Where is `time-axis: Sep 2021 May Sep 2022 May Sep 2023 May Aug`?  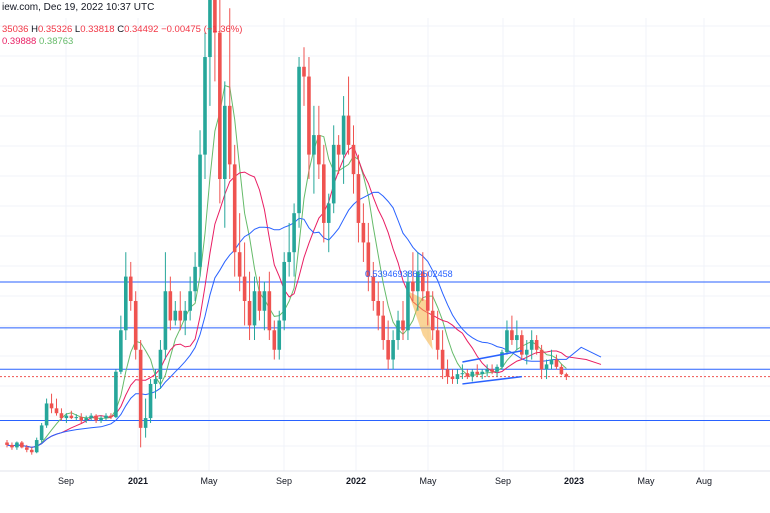
time-axis: Sep 2021 May Sep 2022 May Sep 2023 May Aug is located at coordinates (385, 481).